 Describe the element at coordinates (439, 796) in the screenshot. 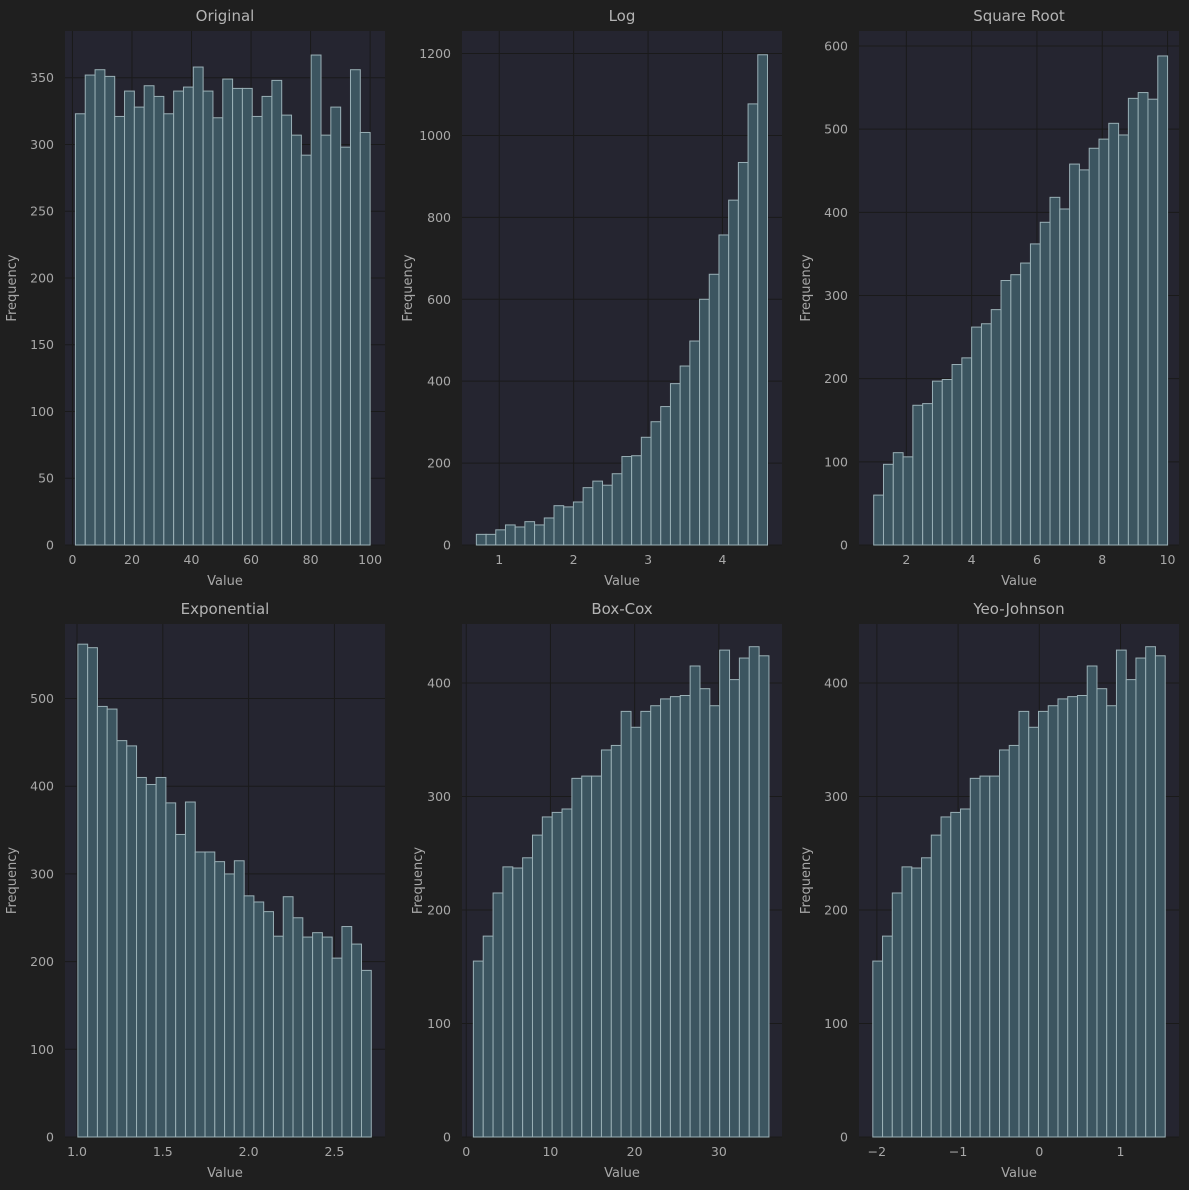

I see `y-tick-label: 300` at that location.